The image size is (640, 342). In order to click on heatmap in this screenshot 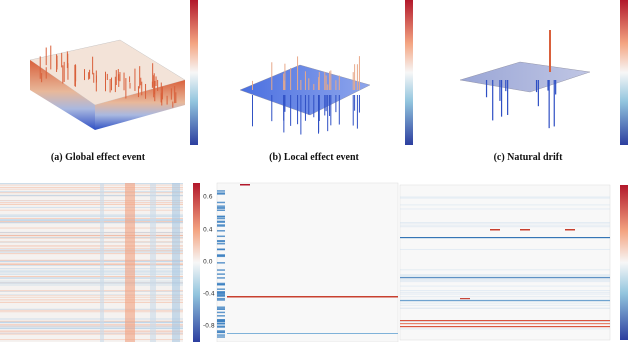, I will do `click(307, 262)`.